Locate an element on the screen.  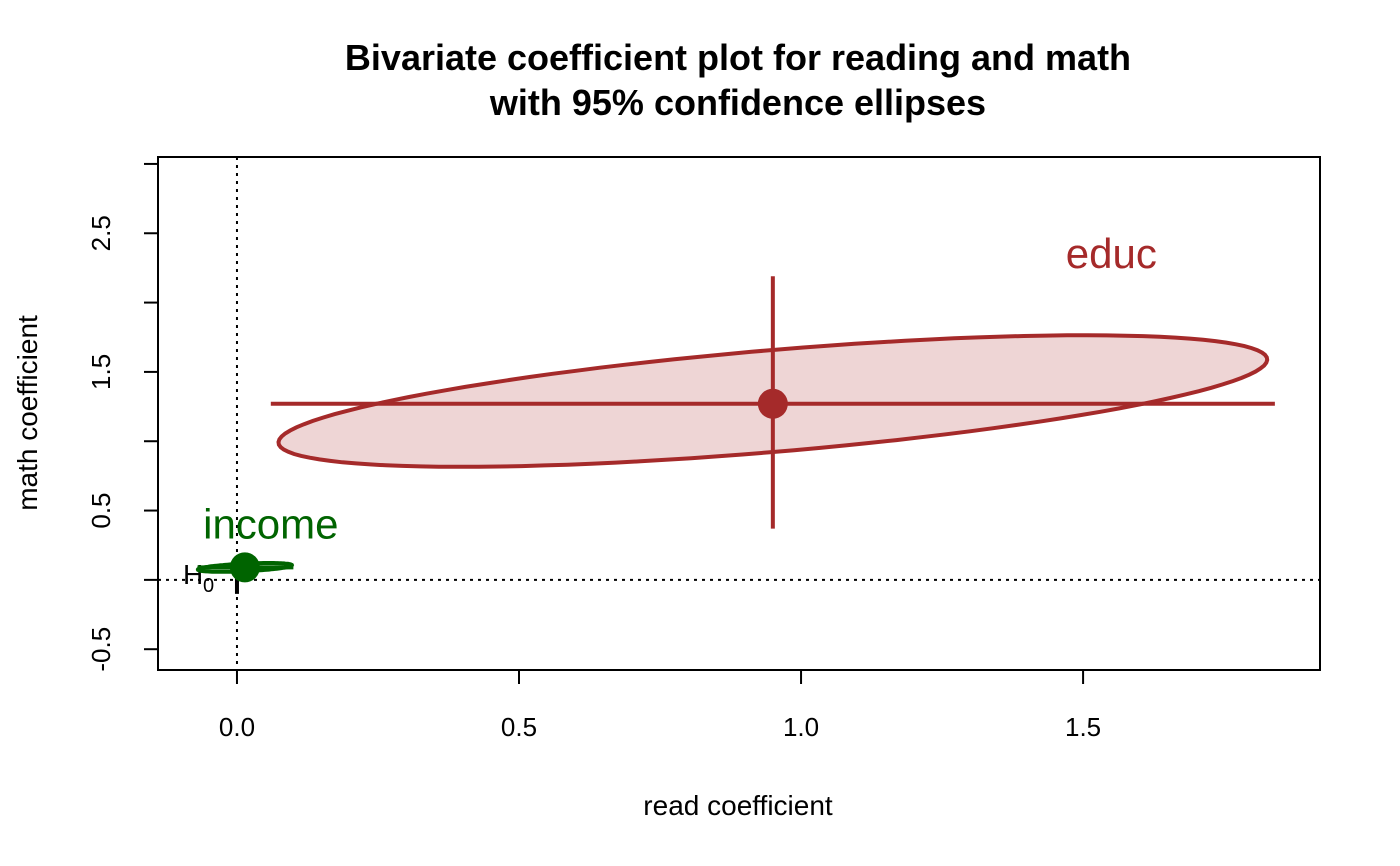
x-tick-label: 0.5 is located at coordinates (519, 727).